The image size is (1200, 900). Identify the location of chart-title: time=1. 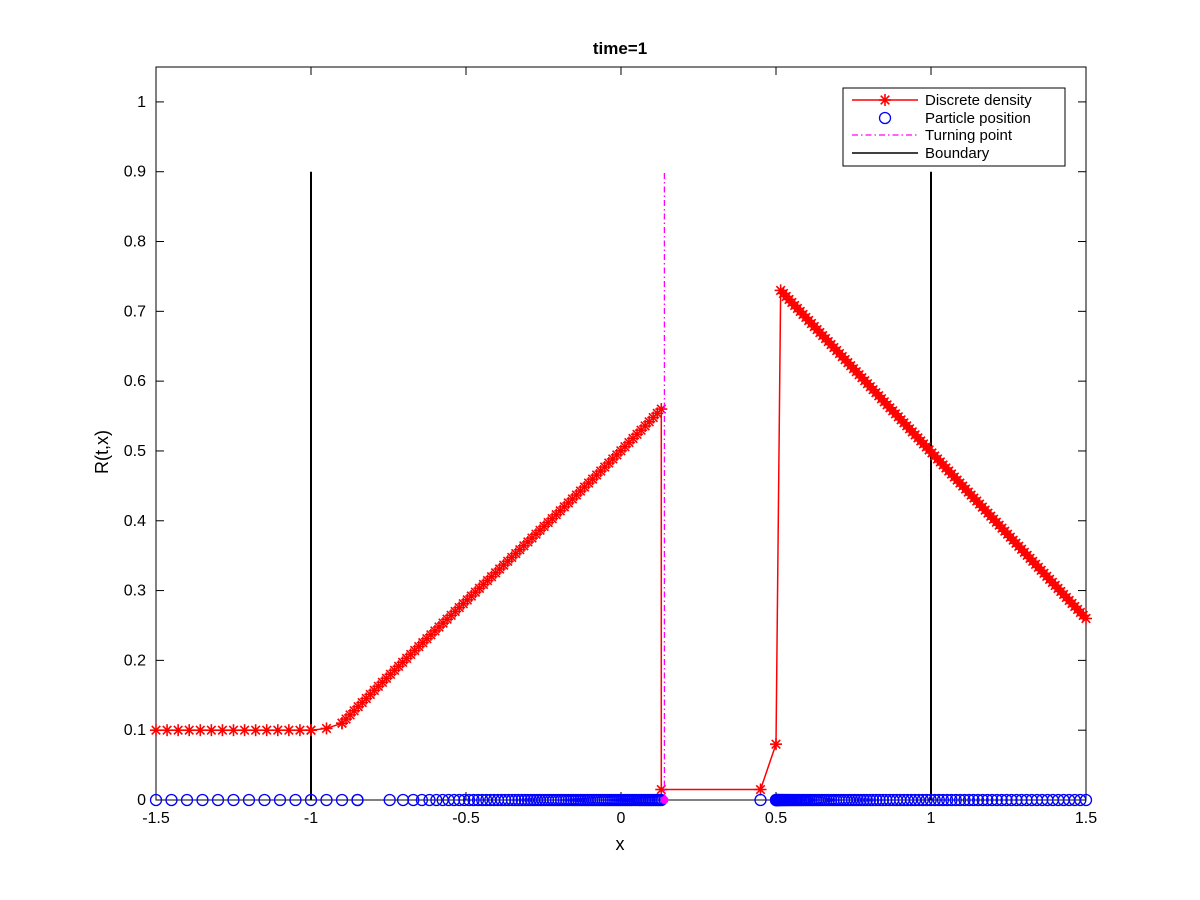
(620, 48).